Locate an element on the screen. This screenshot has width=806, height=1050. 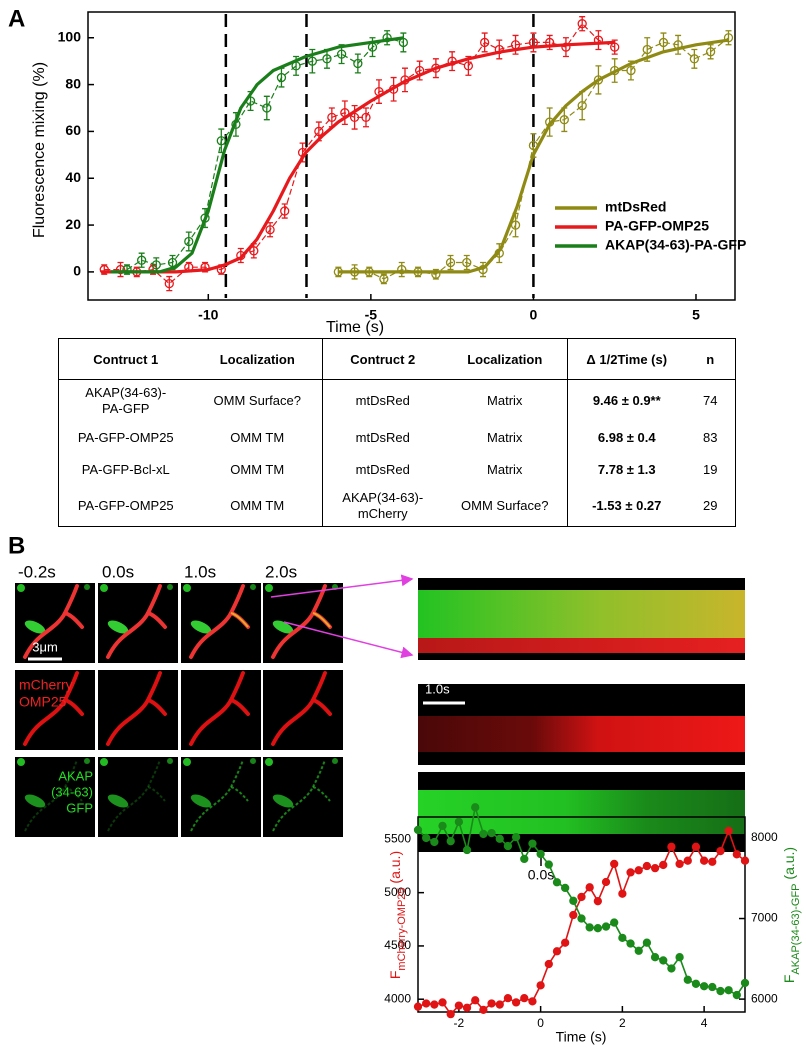
y-tick-label: 20 is located at coordinates (73, 224).